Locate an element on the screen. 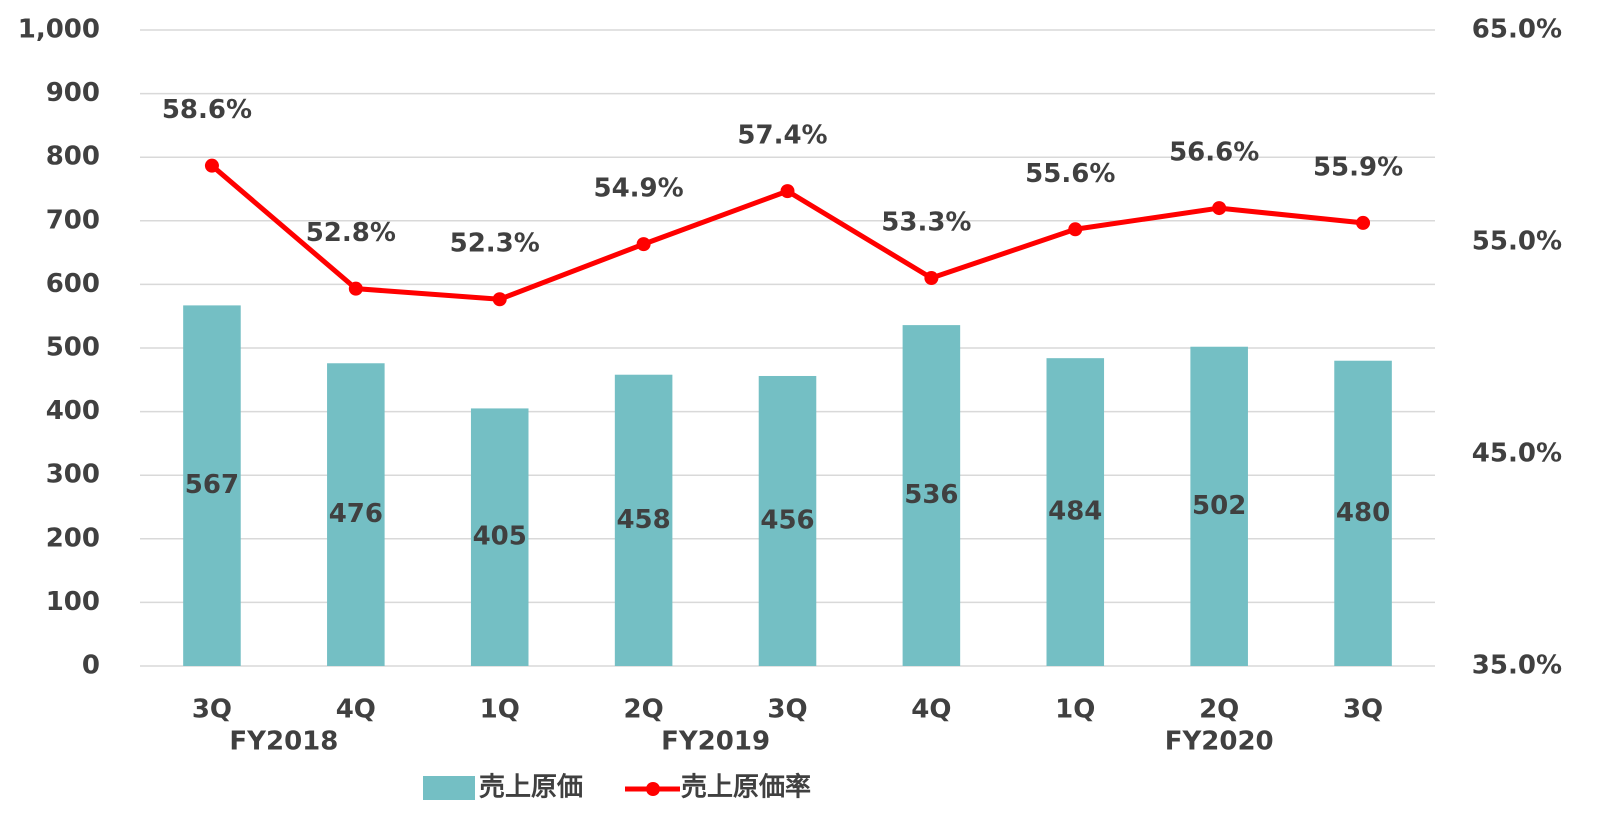 The width and height of the screenshot is (1602, 818). x-group-label: FY2020 is located at coordinates (1219, 742).